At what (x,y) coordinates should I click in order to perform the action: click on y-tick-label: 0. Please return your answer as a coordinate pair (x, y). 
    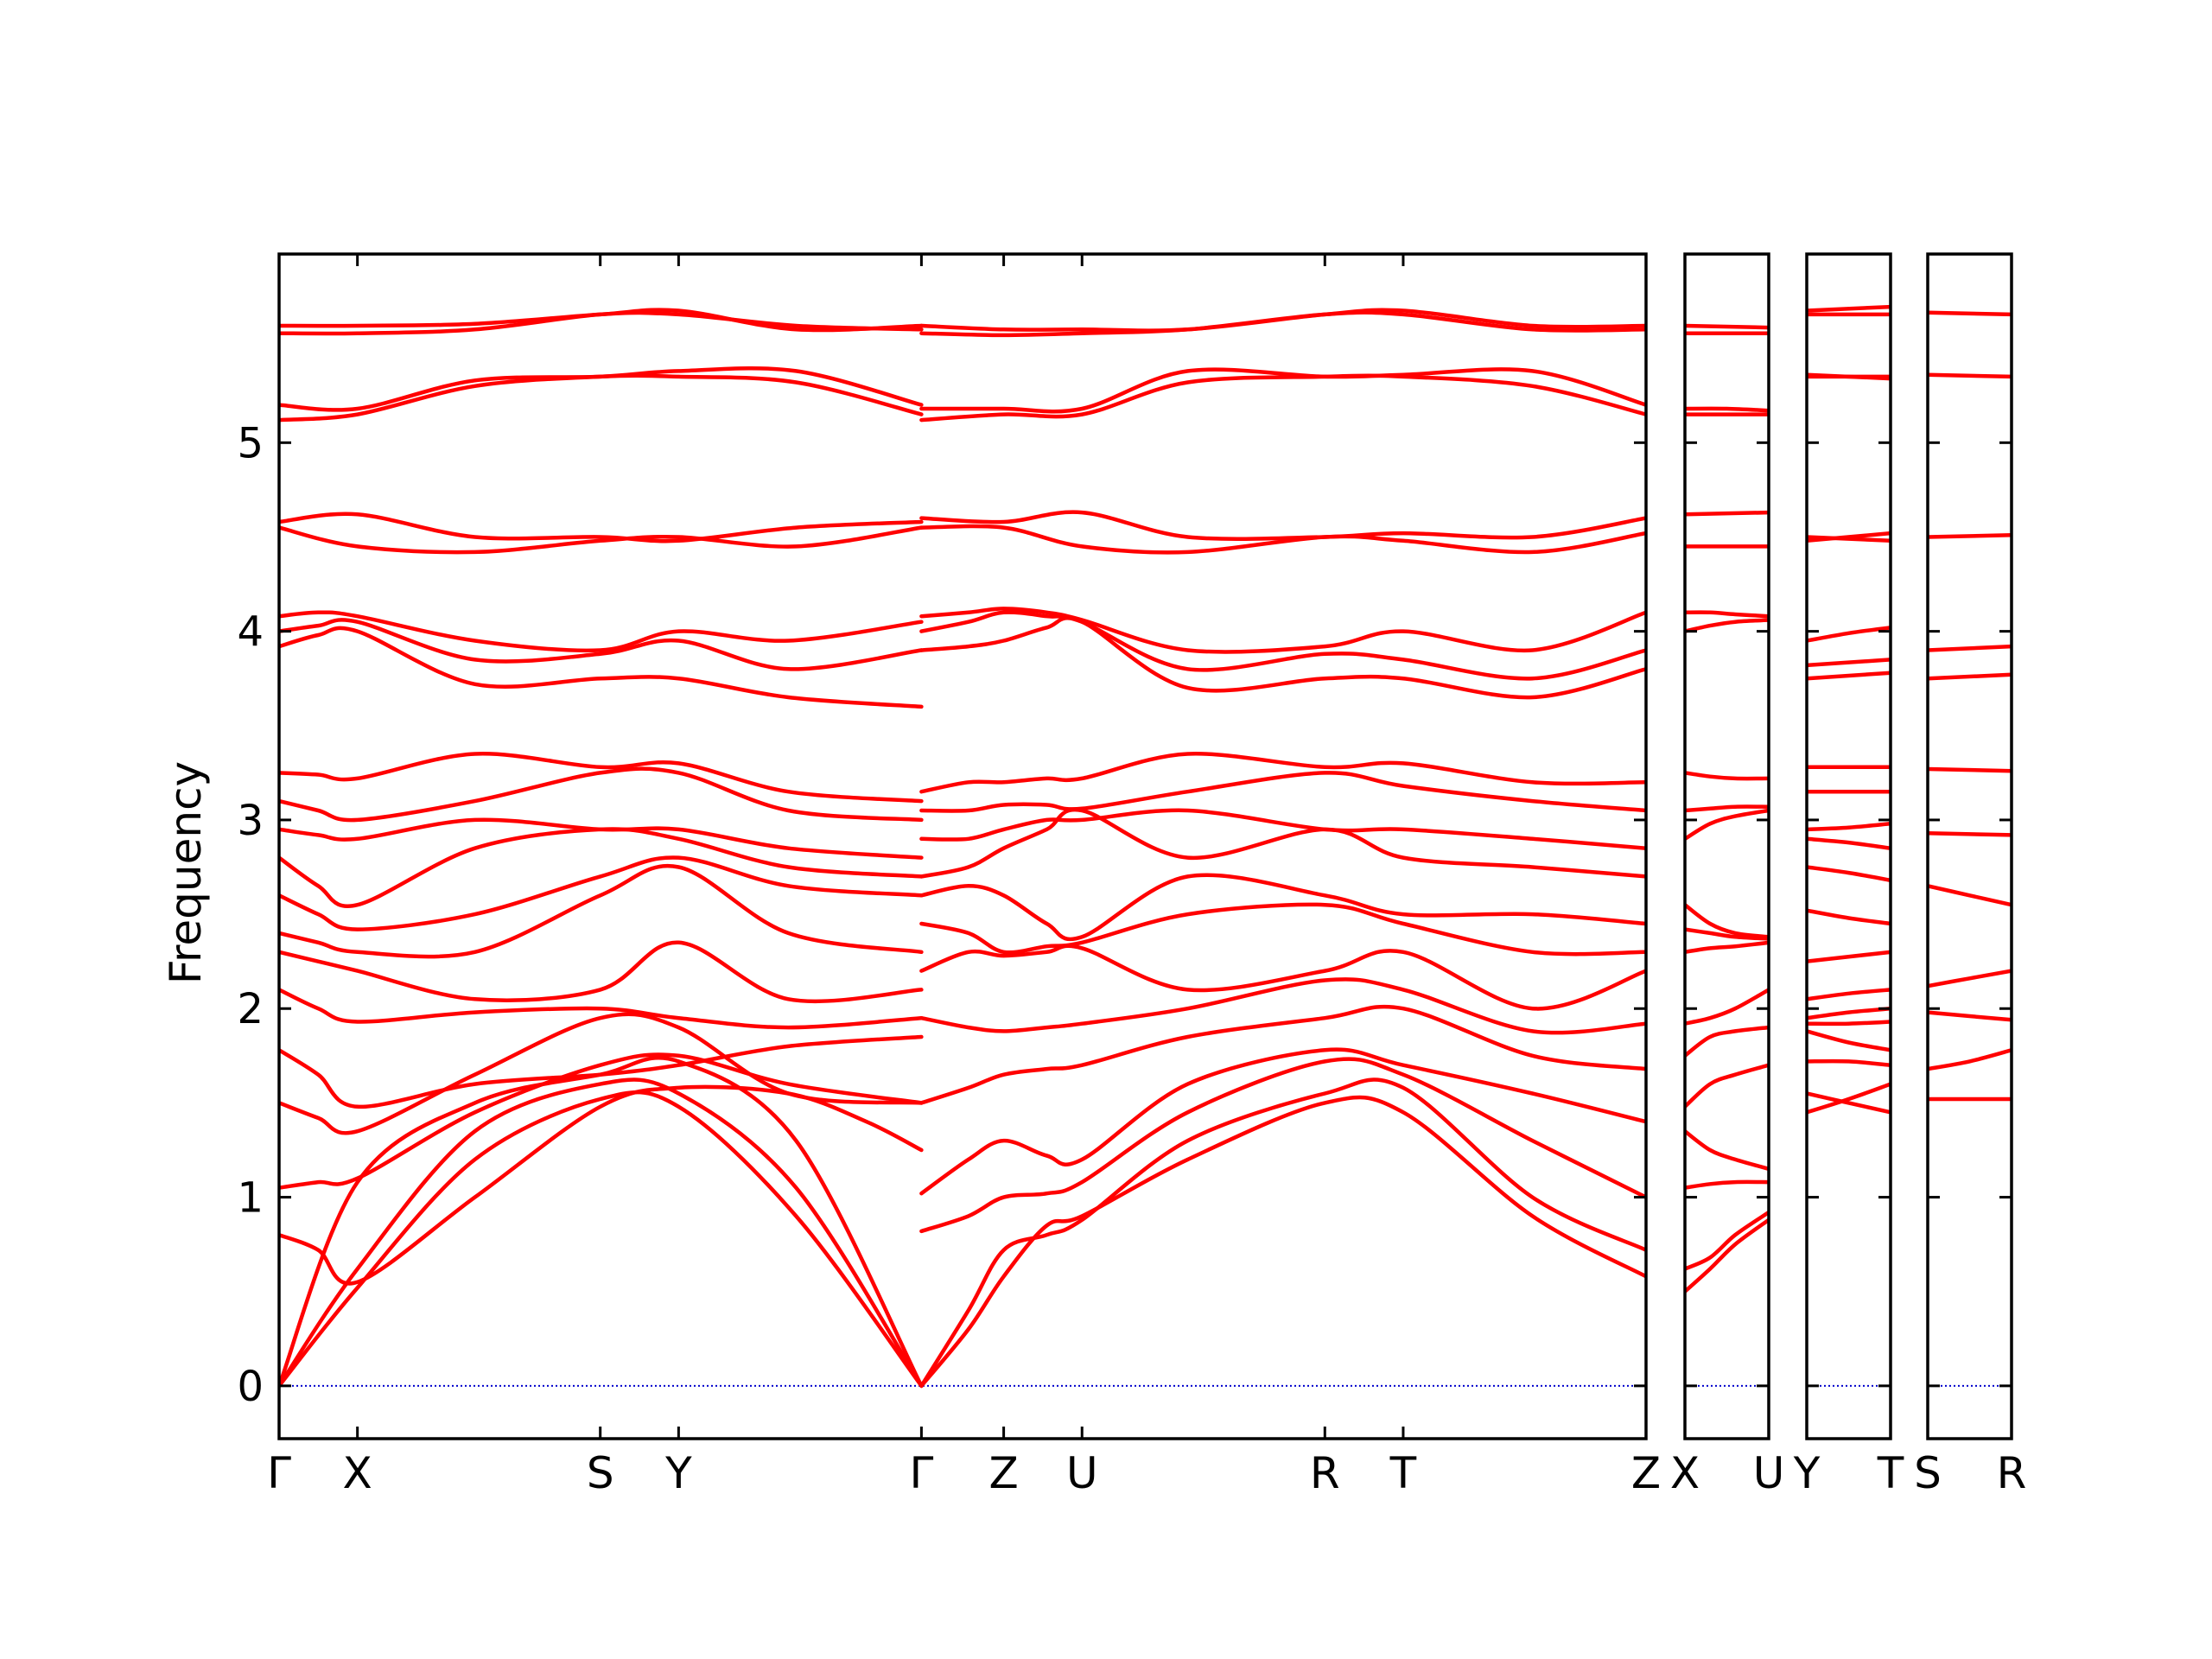
    Looking at the image, I should click on (250, 1387).